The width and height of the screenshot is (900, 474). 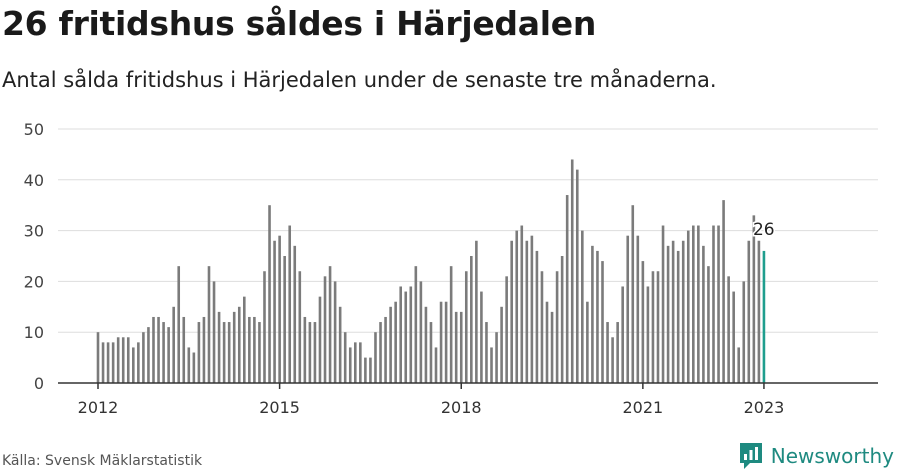 What do you see at coordinates (750, 456) in the screenshot?
I see `newsworthy-logo-icon` at bounding box center [750, 456].